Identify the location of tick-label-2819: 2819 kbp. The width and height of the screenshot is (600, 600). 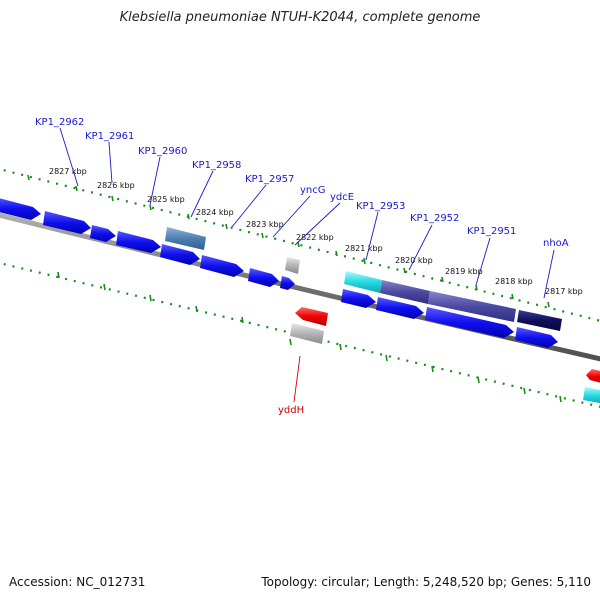
(464, 271).